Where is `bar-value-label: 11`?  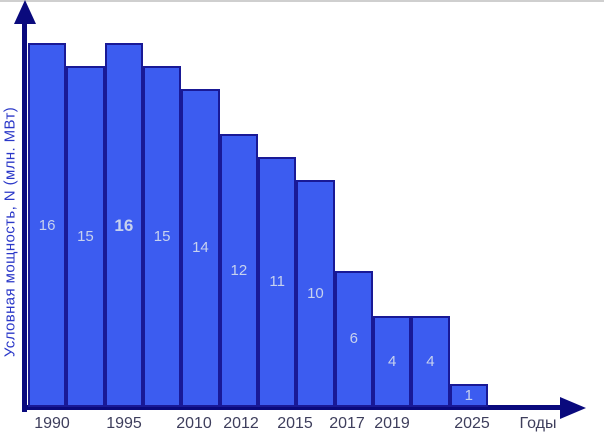 bar-value-label: 11 is located at coordinates (277, 282).